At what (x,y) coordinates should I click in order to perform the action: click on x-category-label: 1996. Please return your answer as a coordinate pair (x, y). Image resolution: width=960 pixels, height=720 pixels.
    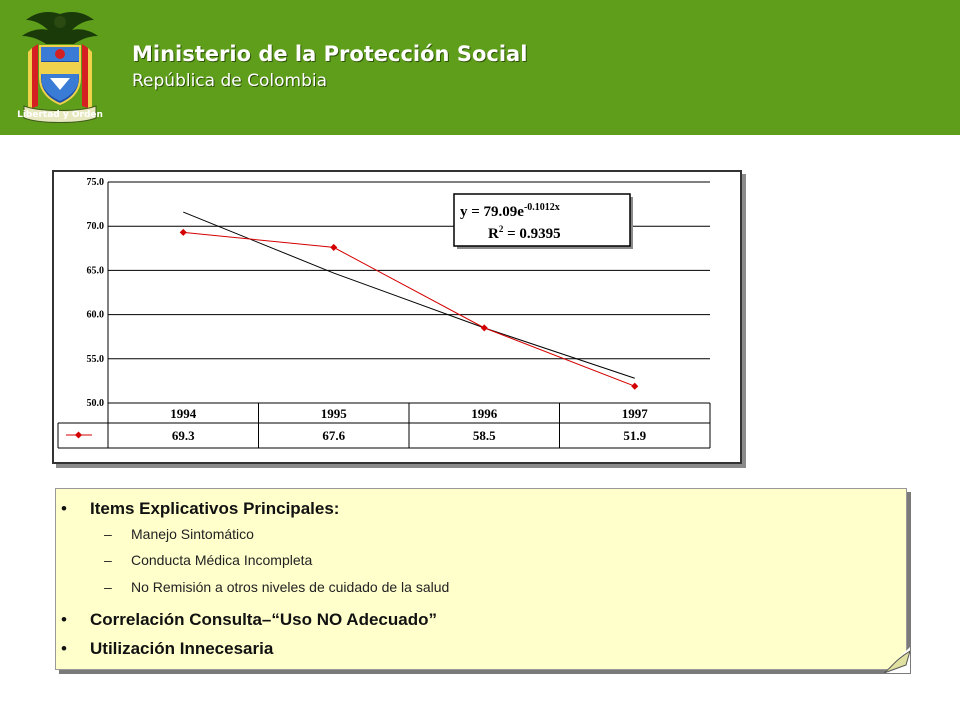
    Looking at the image, I should click on (484, 413).